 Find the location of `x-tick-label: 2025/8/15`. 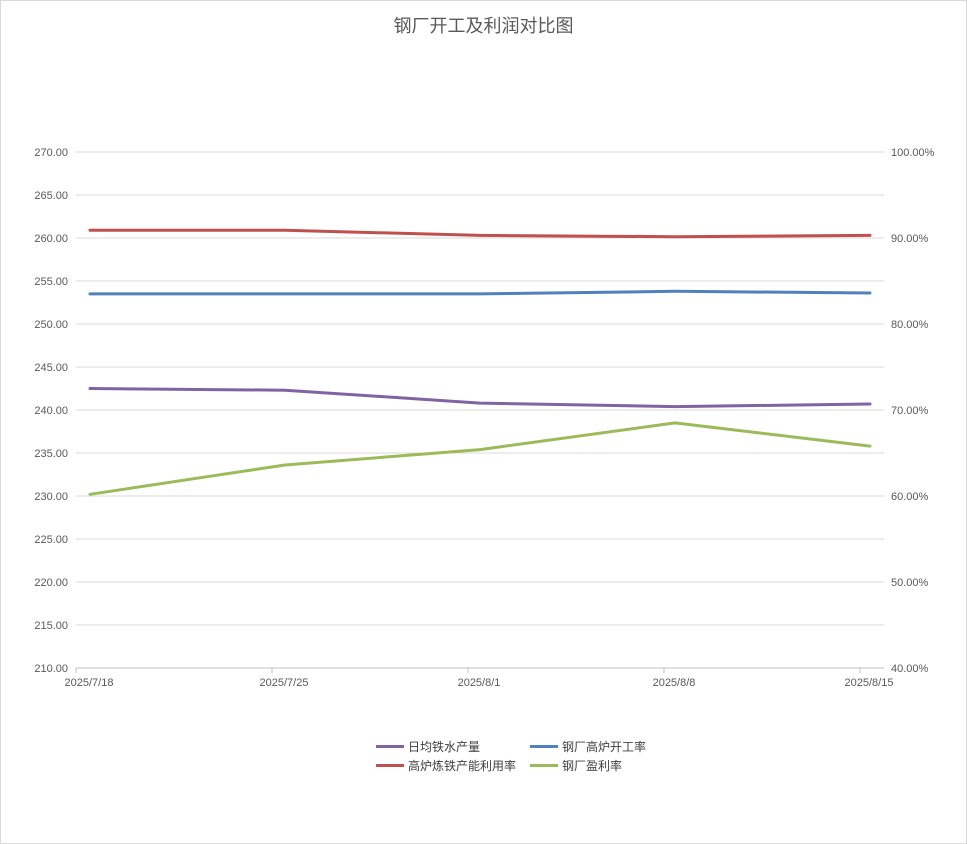

x-tick-label: 2025/8/15 is located at coordinates (869, 683).